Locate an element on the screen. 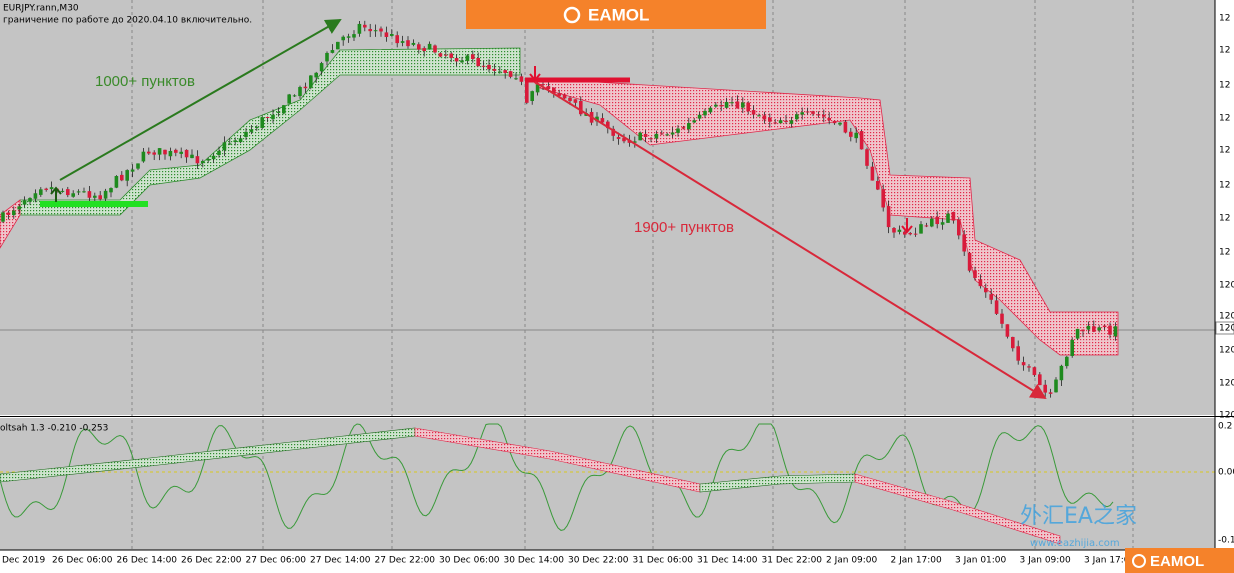 This screenshot has height=573, width=1234. logo-text: EAMOL is located at coordinates (618, 14).